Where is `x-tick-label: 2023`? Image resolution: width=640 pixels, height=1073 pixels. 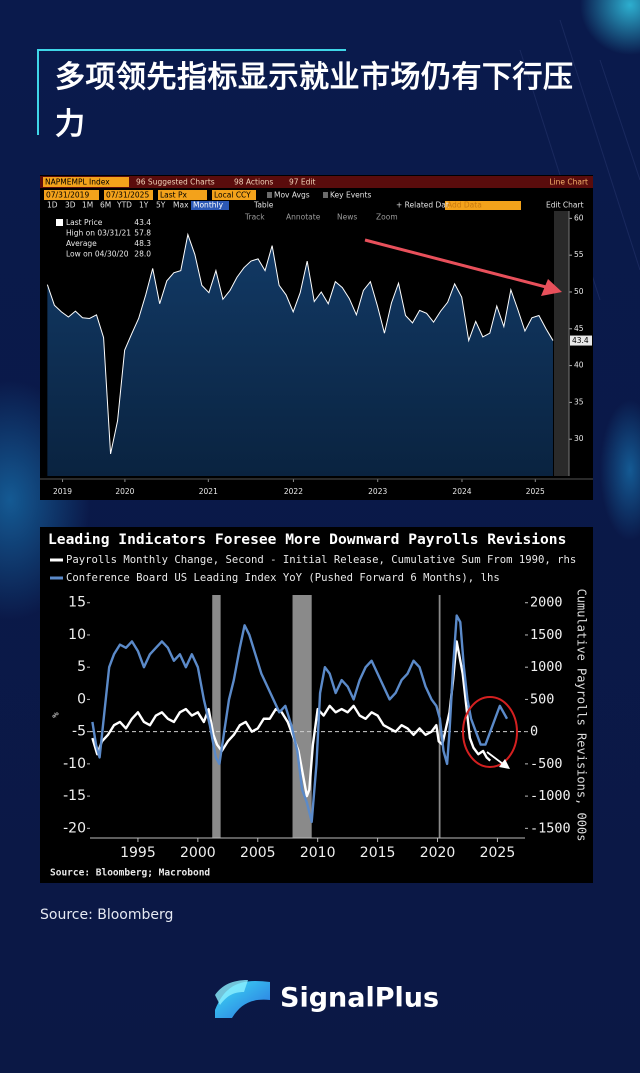 x-tick-label: 2023 is located at coordinates (377, 491).